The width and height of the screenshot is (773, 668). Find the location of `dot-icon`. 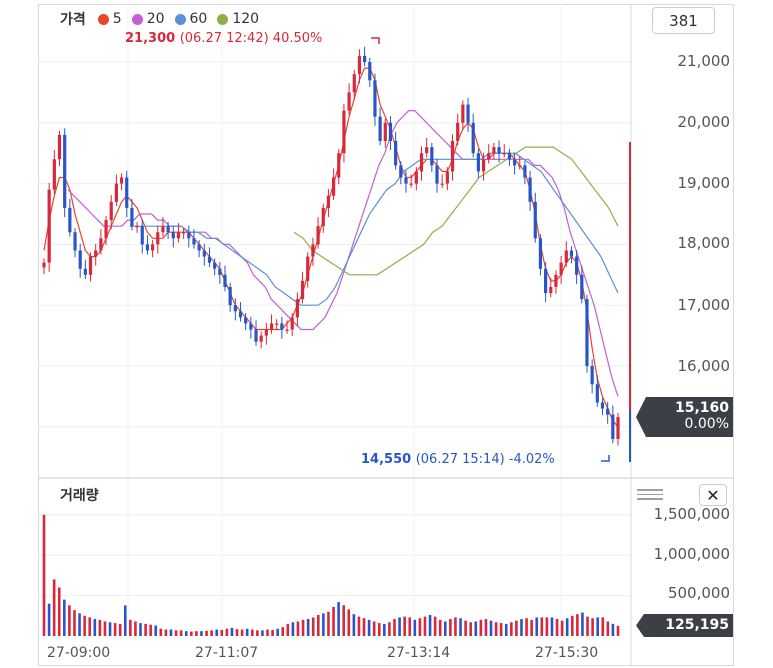

dot-icon is located at coordinates (180, 19).